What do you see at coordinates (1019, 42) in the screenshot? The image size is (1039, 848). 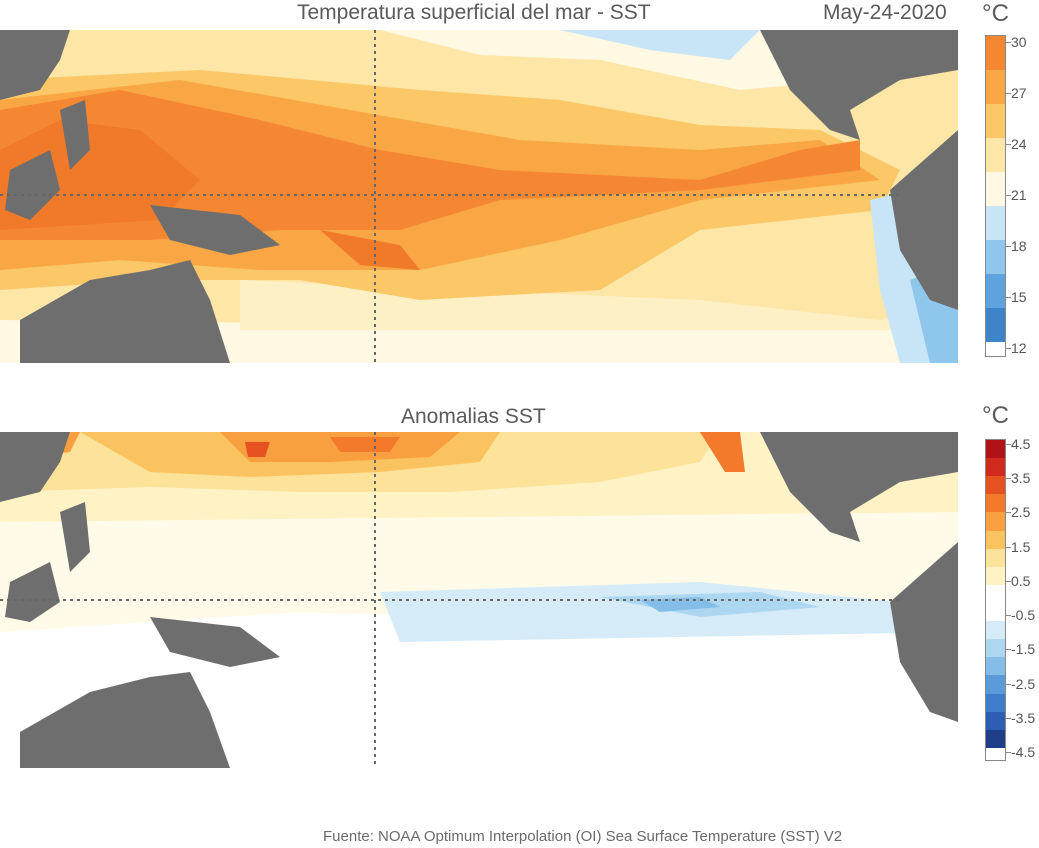 I see `sst-colorbar-tick-label: 30` at bounding box center [1019, 42].